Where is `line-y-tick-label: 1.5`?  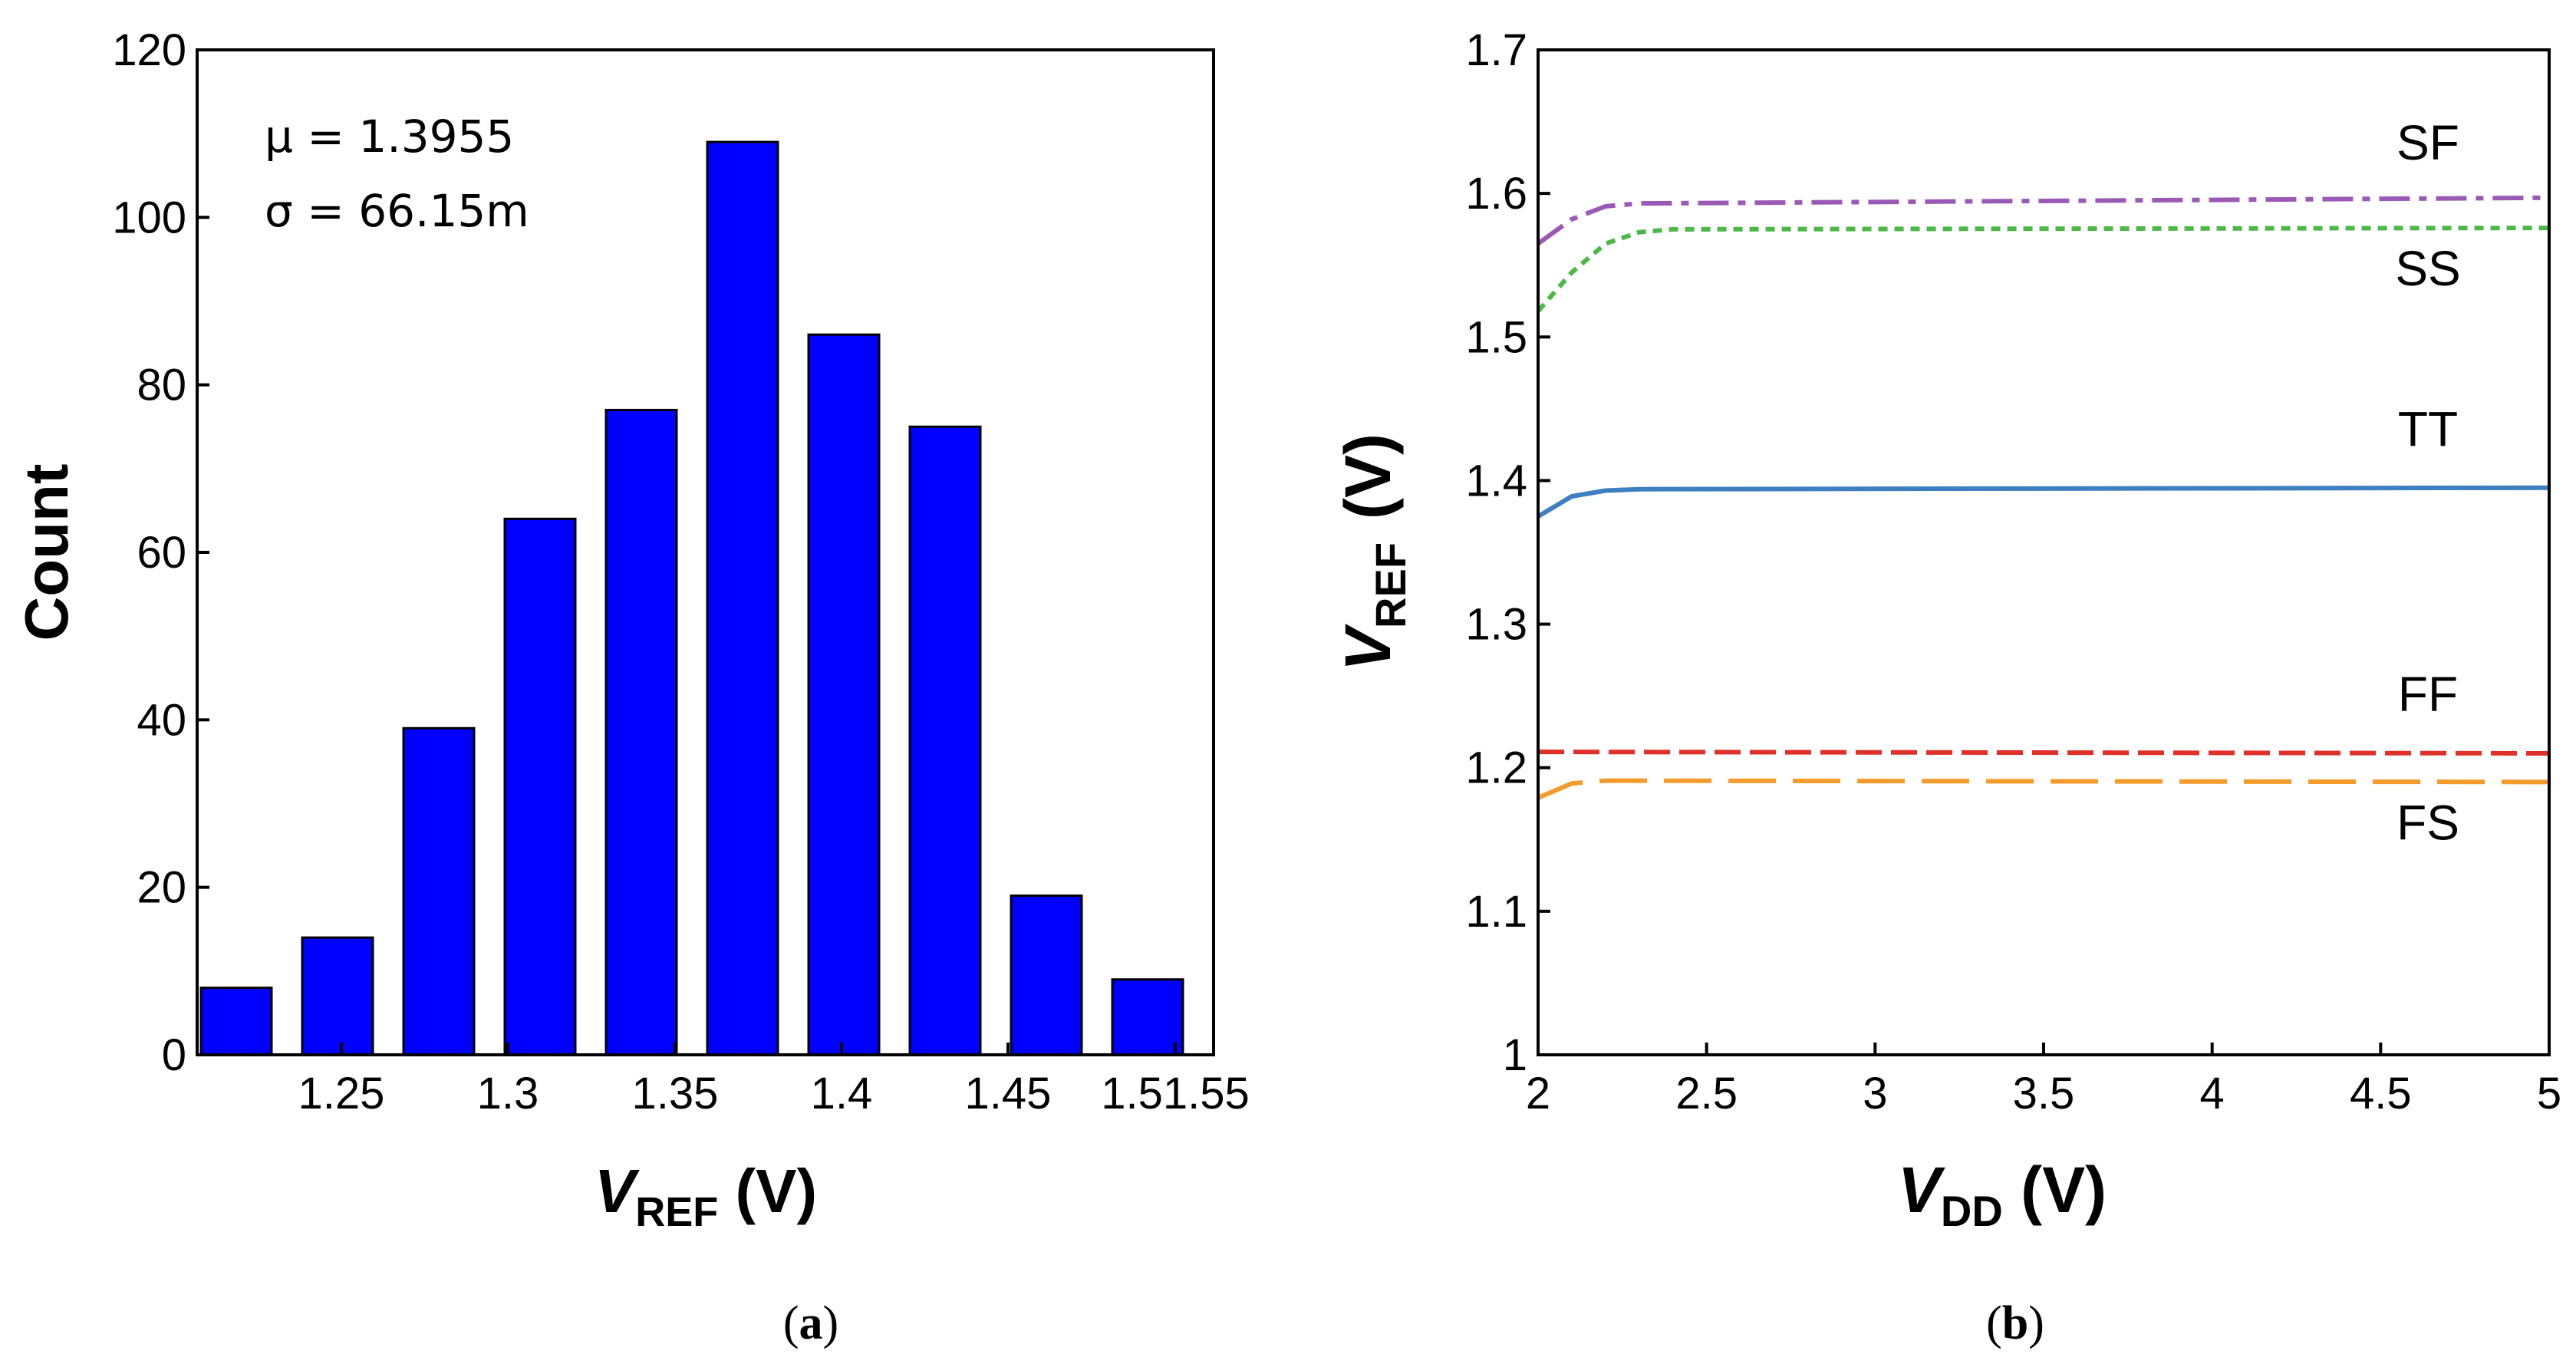
line-y-tick-label: 1.5 is located at coordinates (1496, 337).